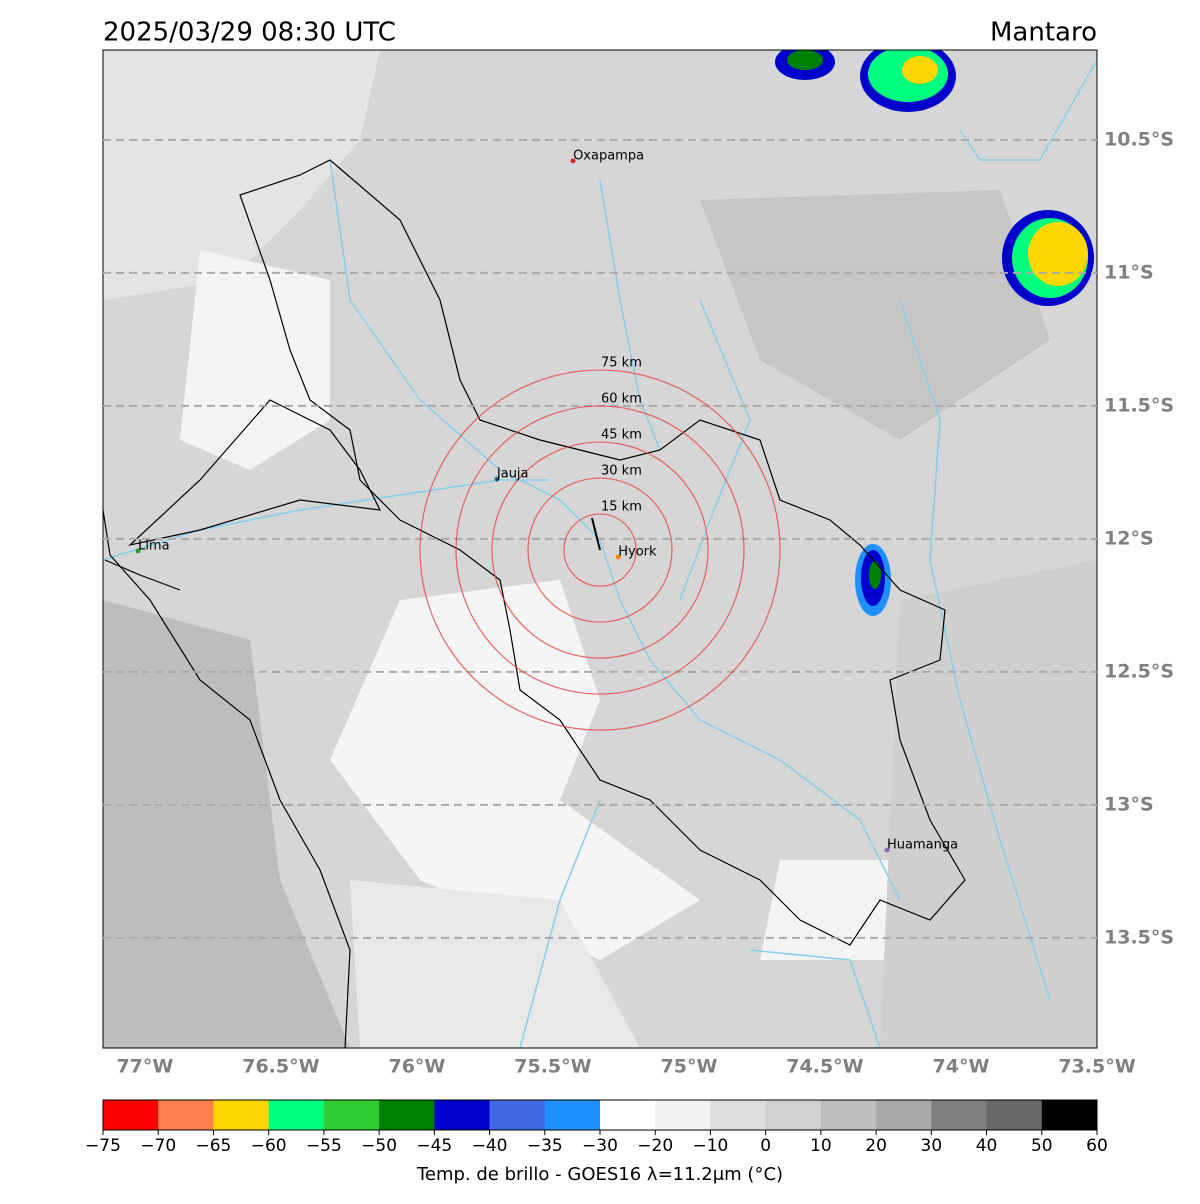 The height and width of the screenshot is (1204, 1200). What do you see at coordinates (621, 399) in the screenshot?
I see `ring-label: 60 km` at bounding box center [621, 399].